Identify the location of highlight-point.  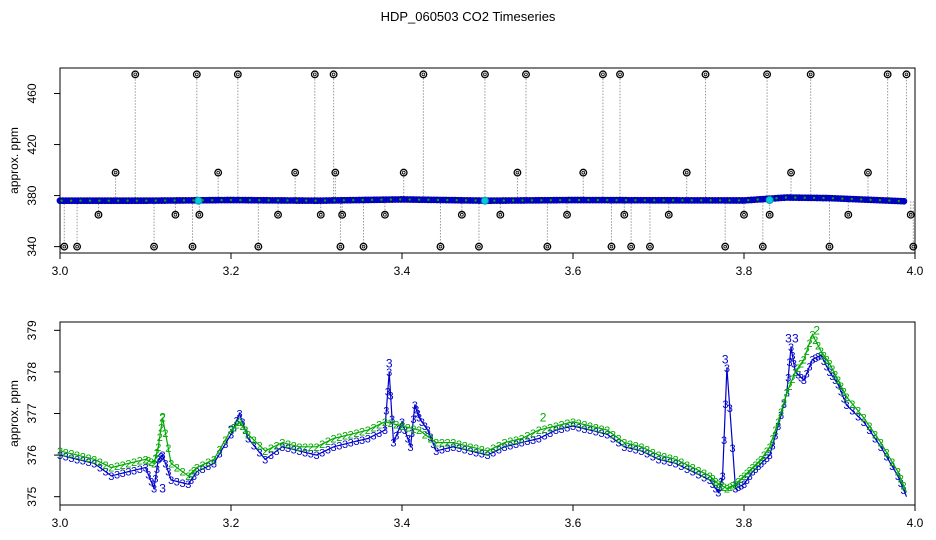
(198, 200).